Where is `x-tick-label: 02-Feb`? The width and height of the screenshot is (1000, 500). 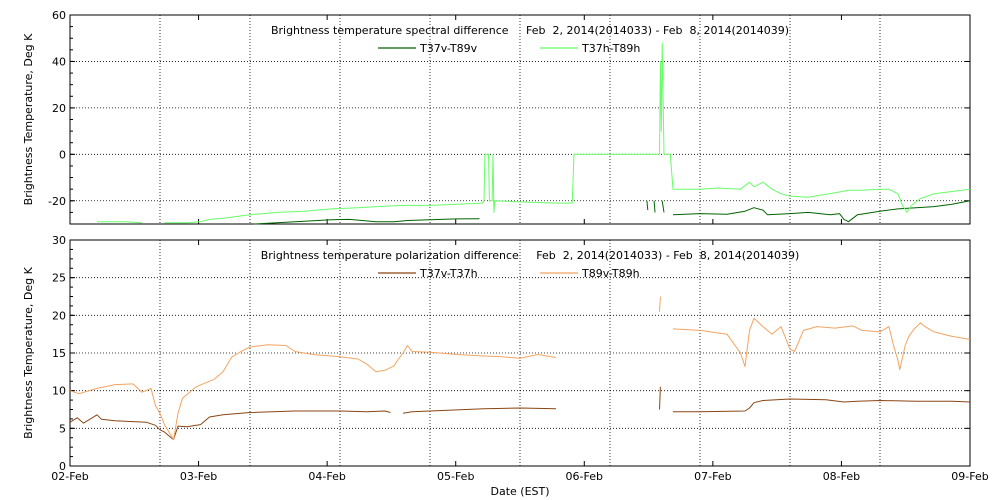
x-tick-label: 02-Feb is located at coordinates (69, 476).